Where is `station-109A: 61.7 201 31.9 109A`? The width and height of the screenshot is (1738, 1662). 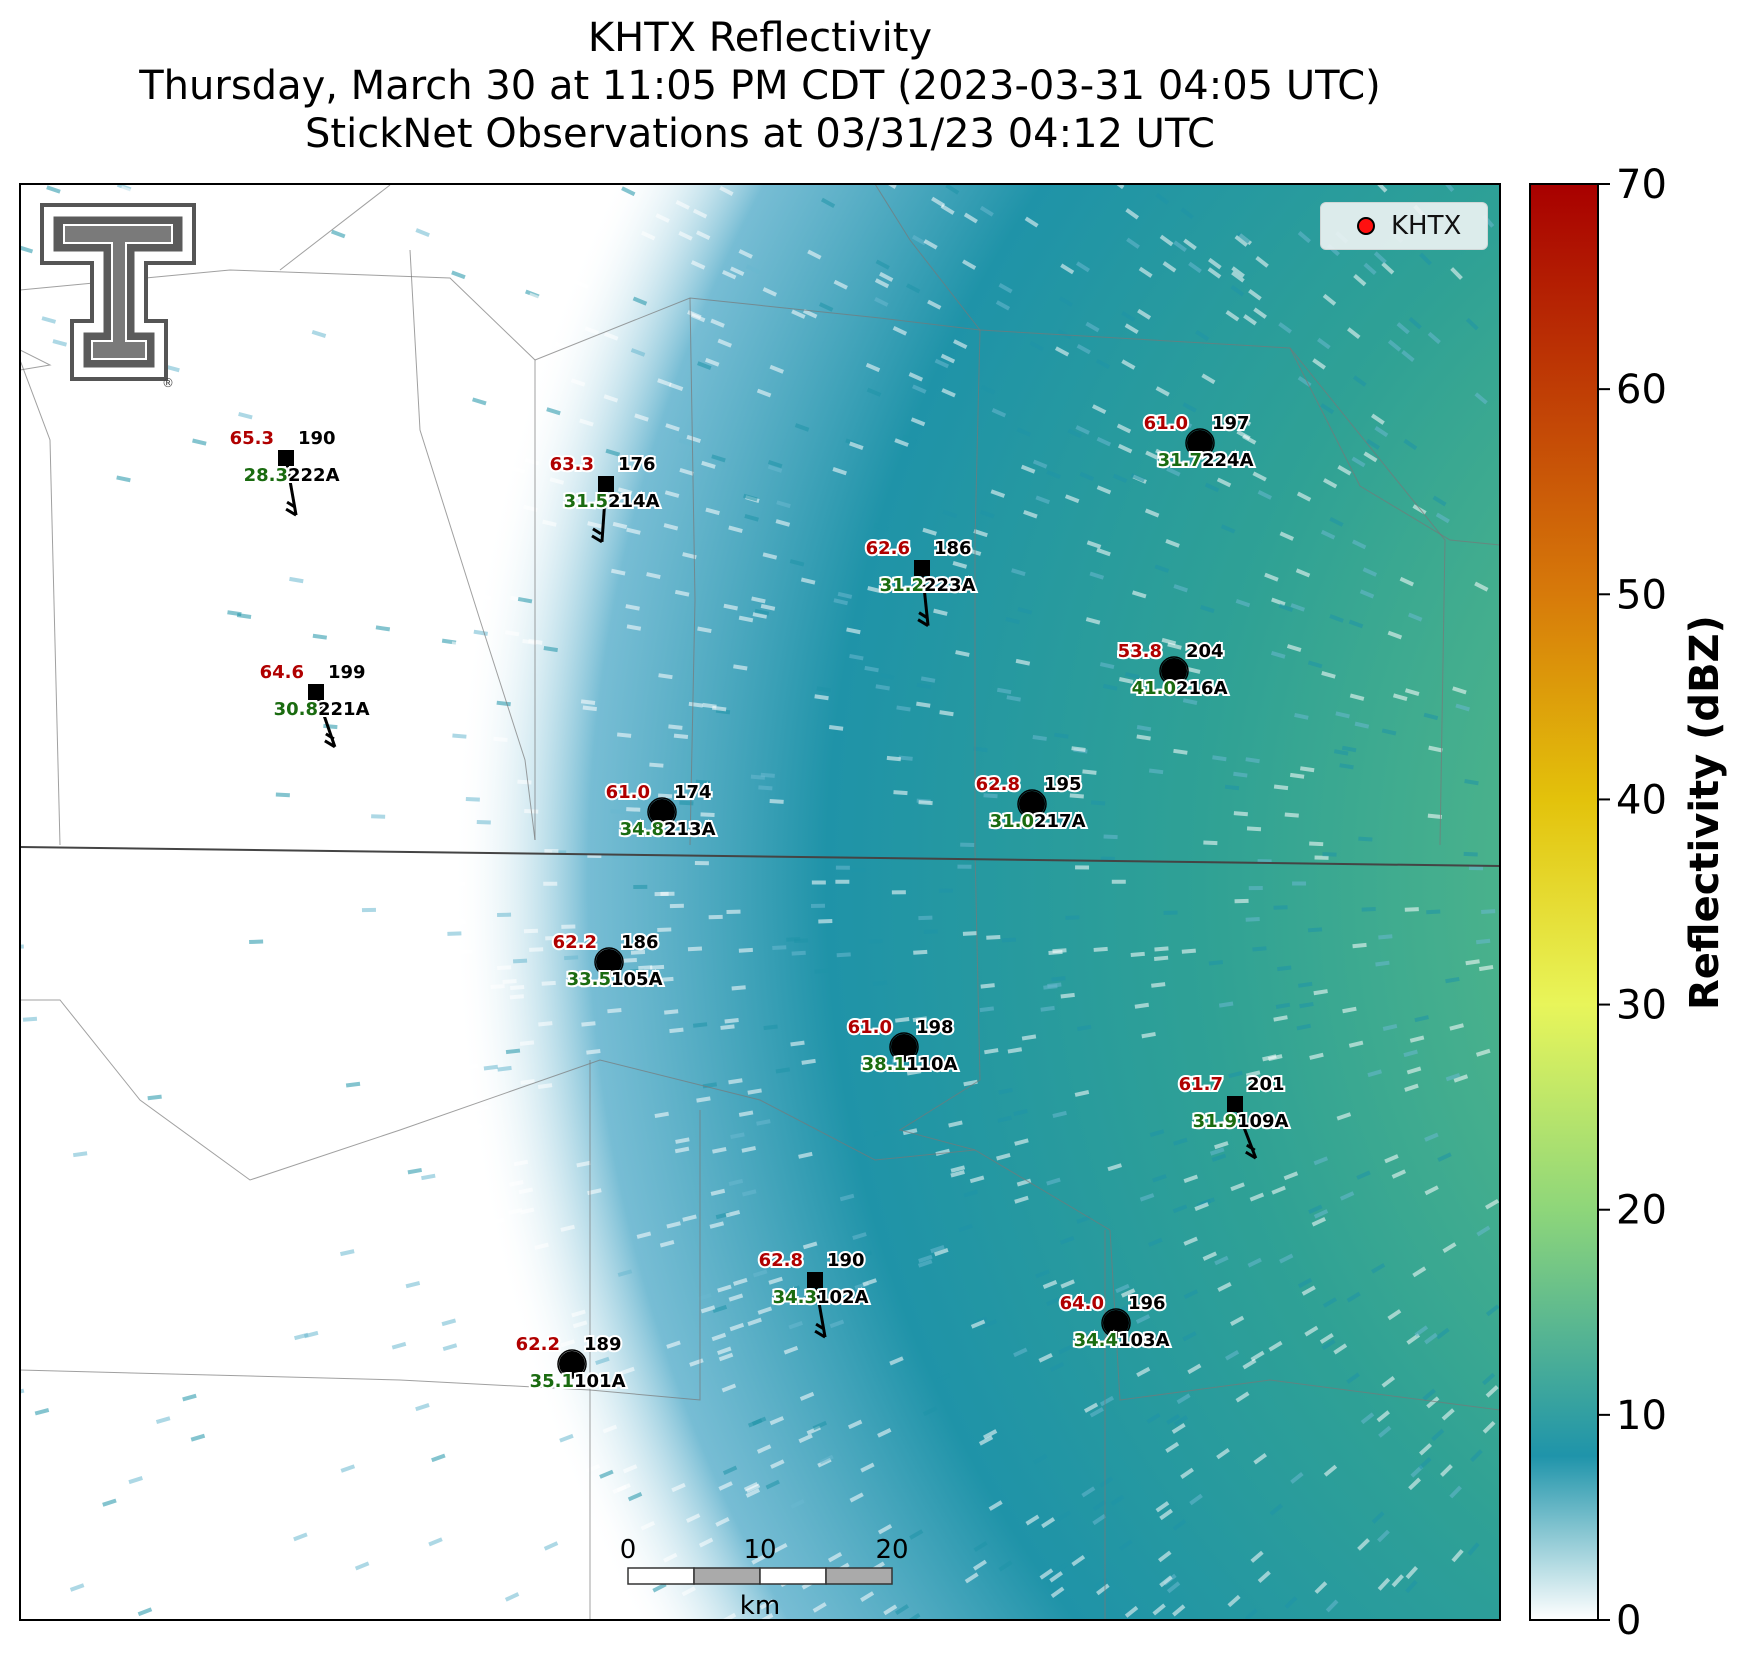
station-109A: 61.7 201 31.9 109A is located at coordinates (1234, 1116).